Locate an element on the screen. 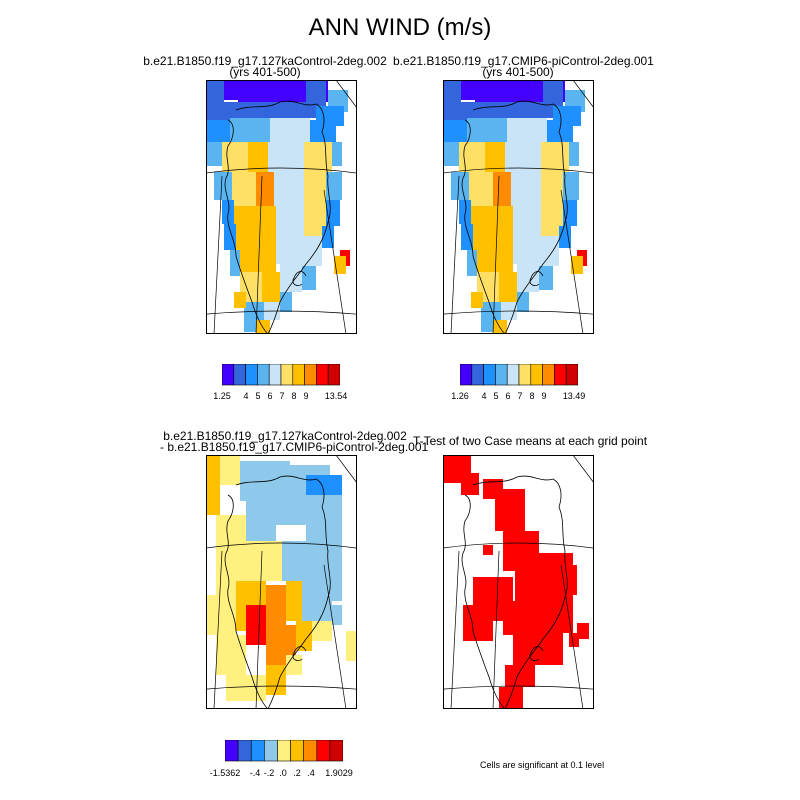  panel-3-colorbar is located at coordinates (284, 751).